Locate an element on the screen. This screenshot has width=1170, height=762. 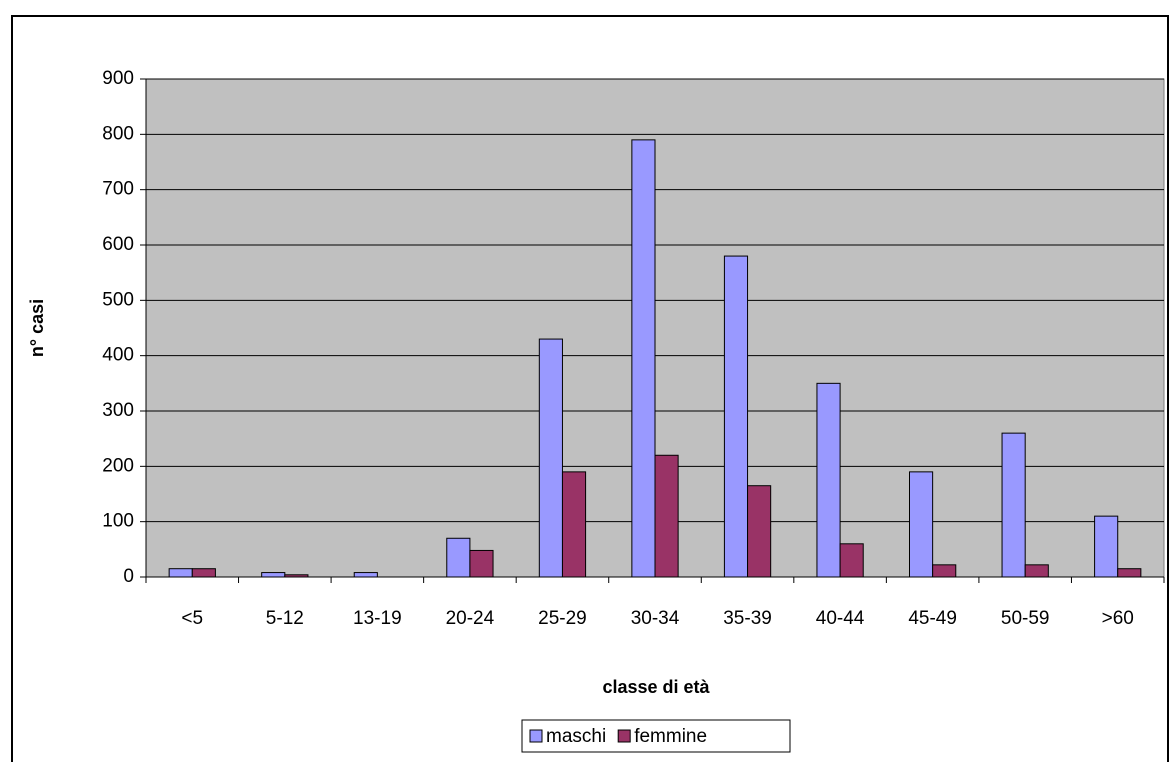
x-tick-label: 35-39 is located at coordinates (747, 618).